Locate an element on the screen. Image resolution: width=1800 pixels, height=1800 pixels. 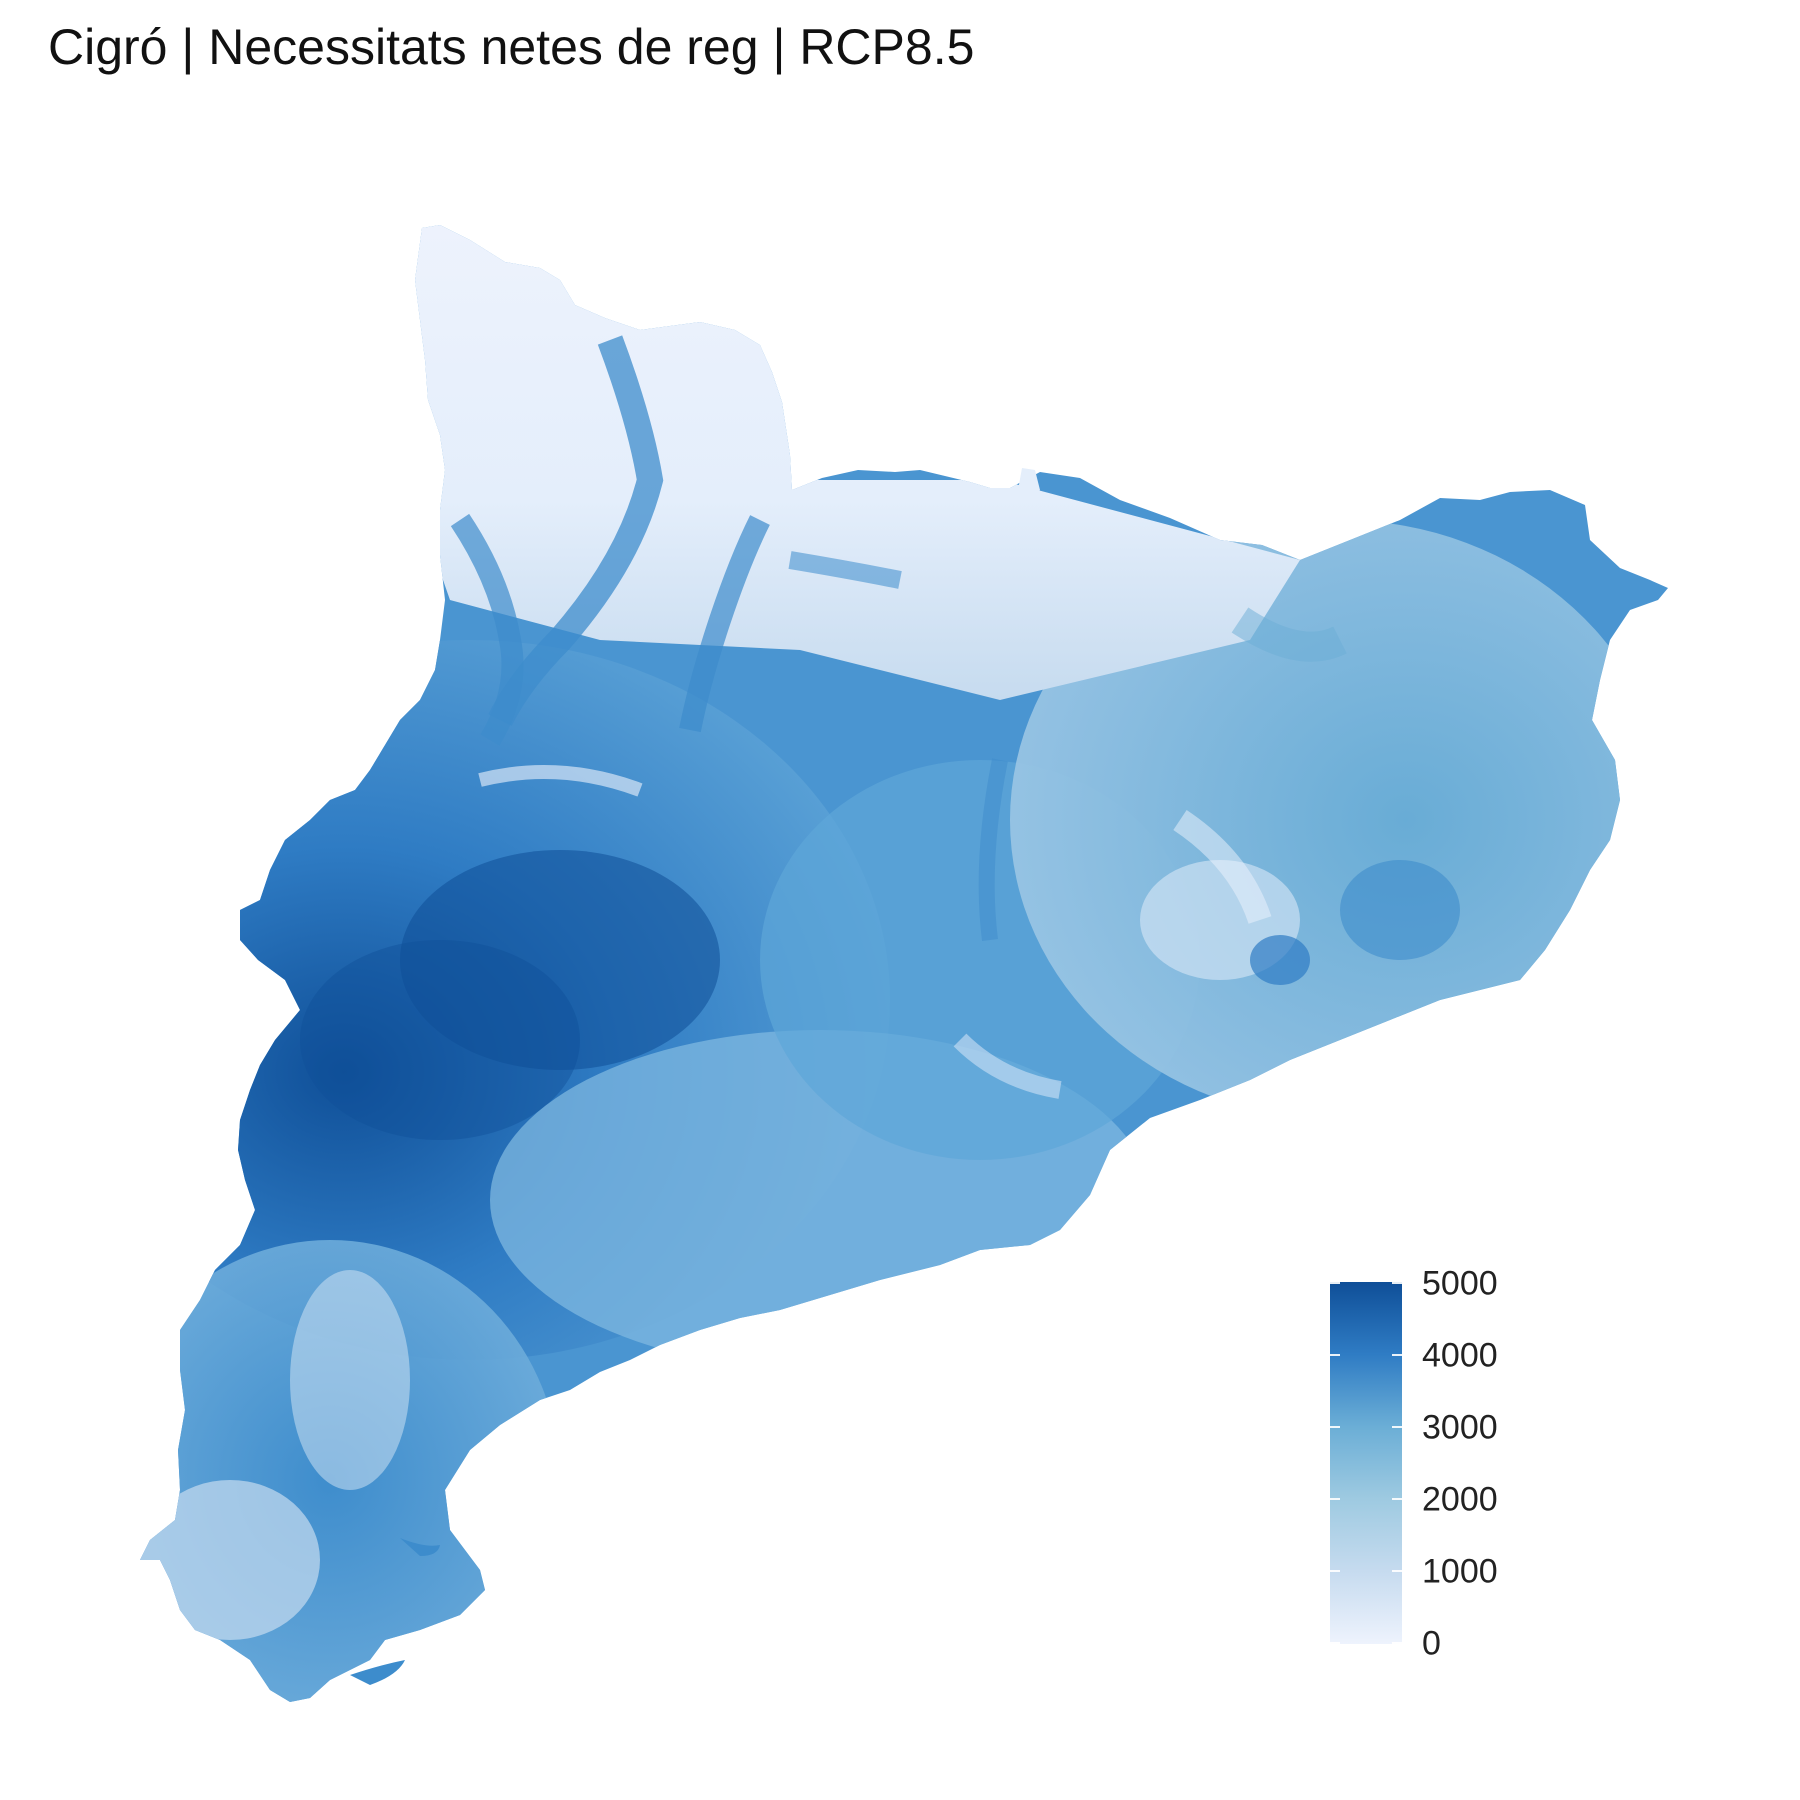
delta-spit-south is located at coordinates (377, 1672).